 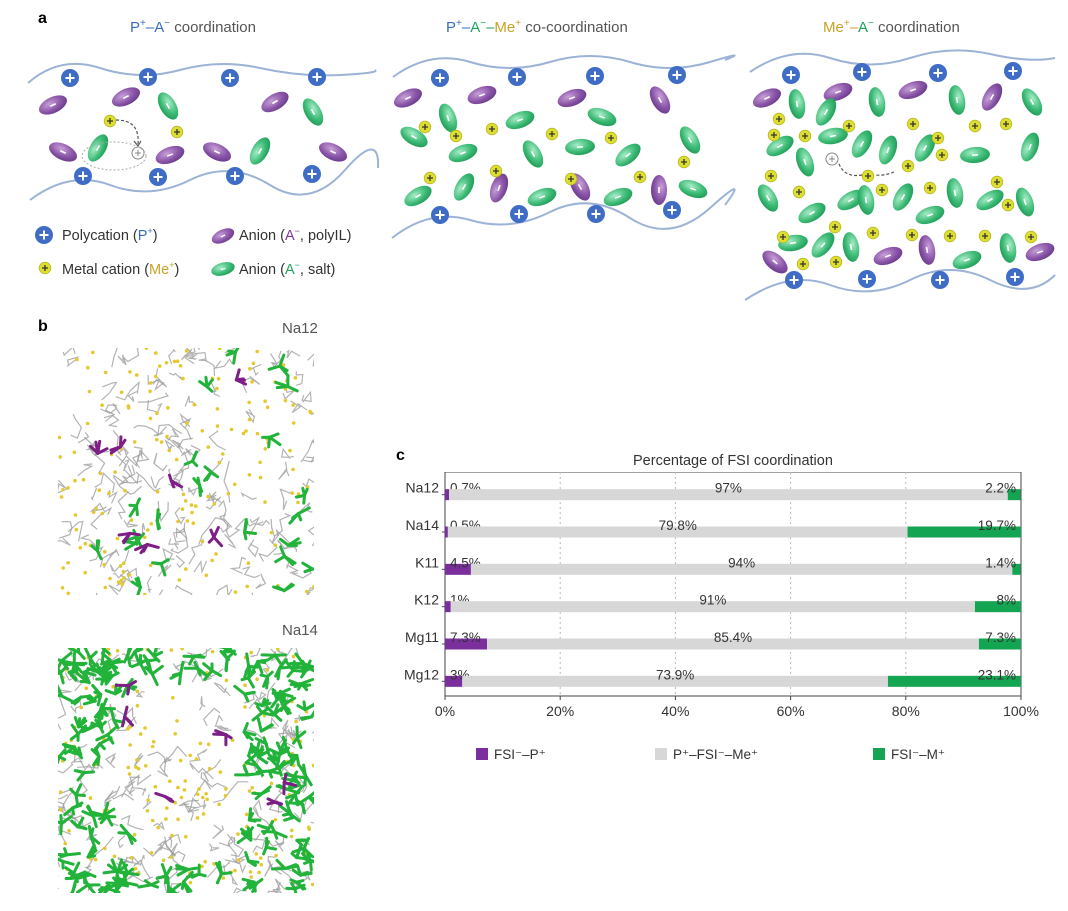 I want to click on legend-metal-cation: Metal cation (Me+), so click(x=121, y=269).